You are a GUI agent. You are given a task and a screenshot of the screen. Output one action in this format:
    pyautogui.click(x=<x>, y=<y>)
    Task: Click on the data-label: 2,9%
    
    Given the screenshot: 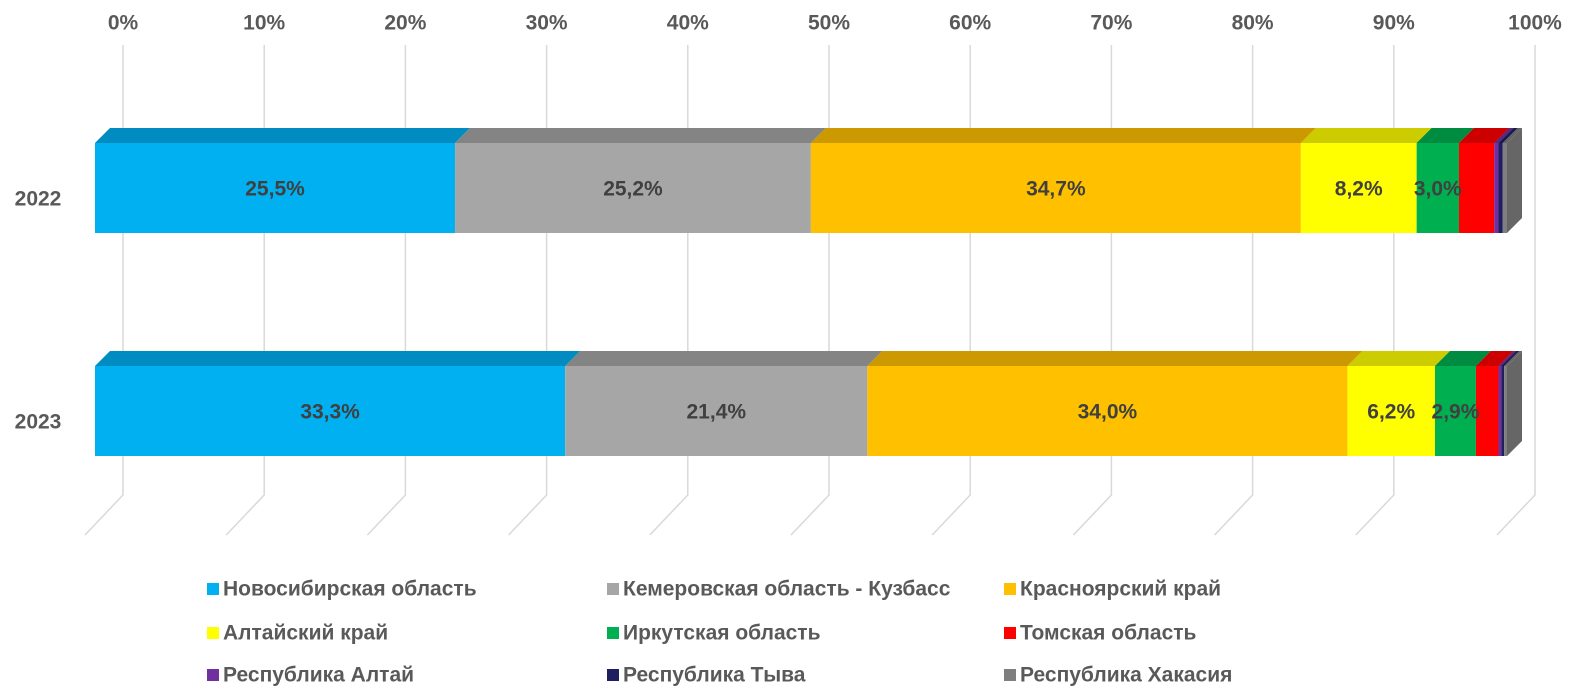 What is the action you would take?
    pyautogui.click(x=1456, y=412)
    